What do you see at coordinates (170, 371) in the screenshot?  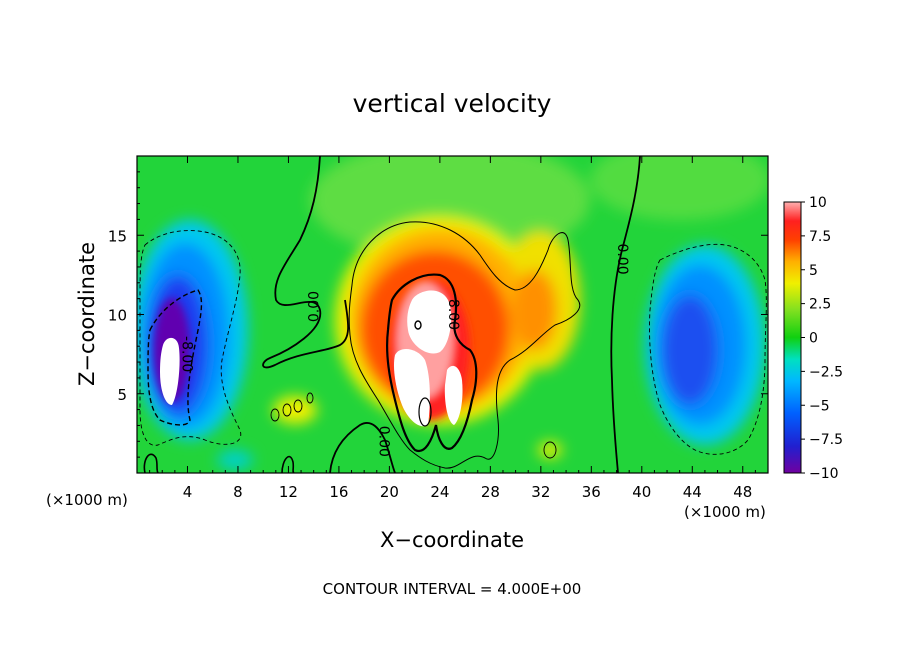 I see `downdraft-core` at bounding box center [170, 371].